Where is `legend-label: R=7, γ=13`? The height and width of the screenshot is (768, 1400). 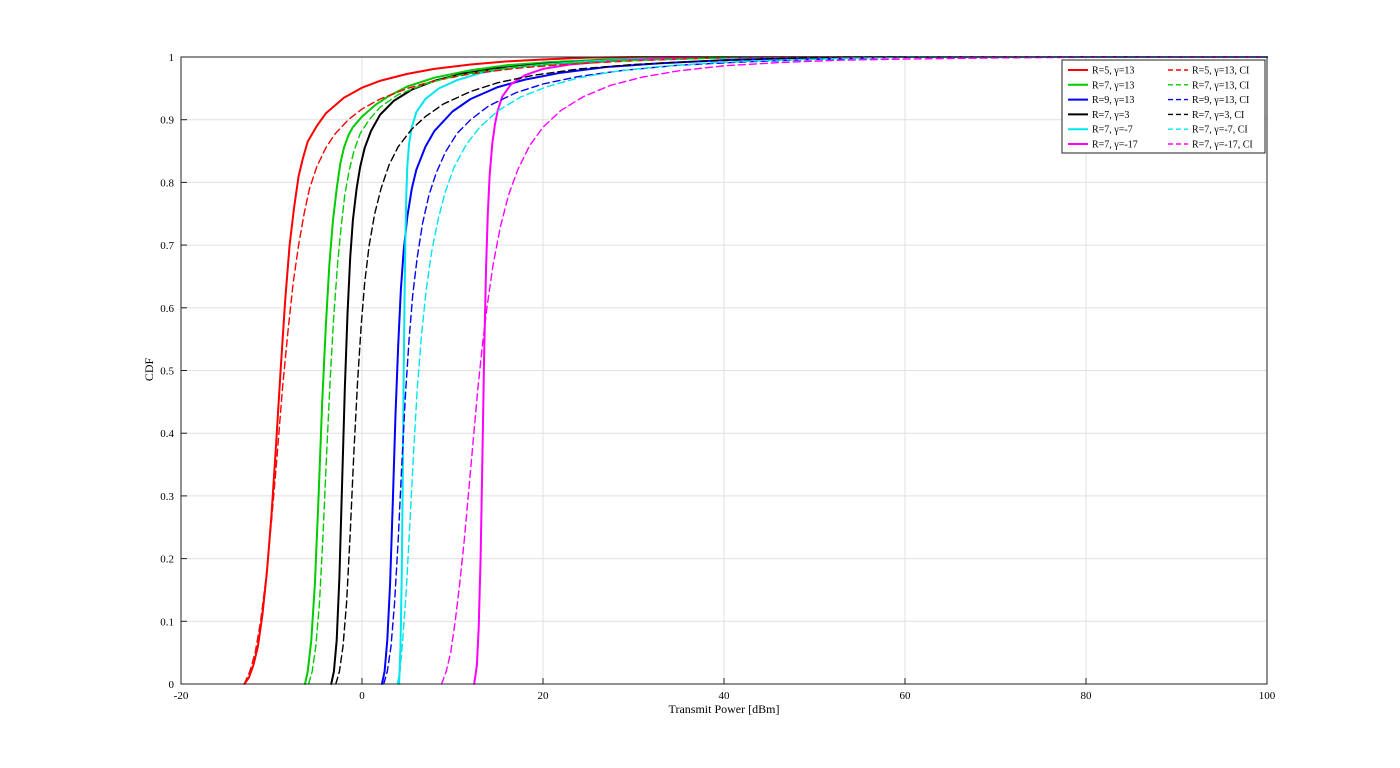 legend-label: R=7, γ=13 is located at coordinates (1113, 85).